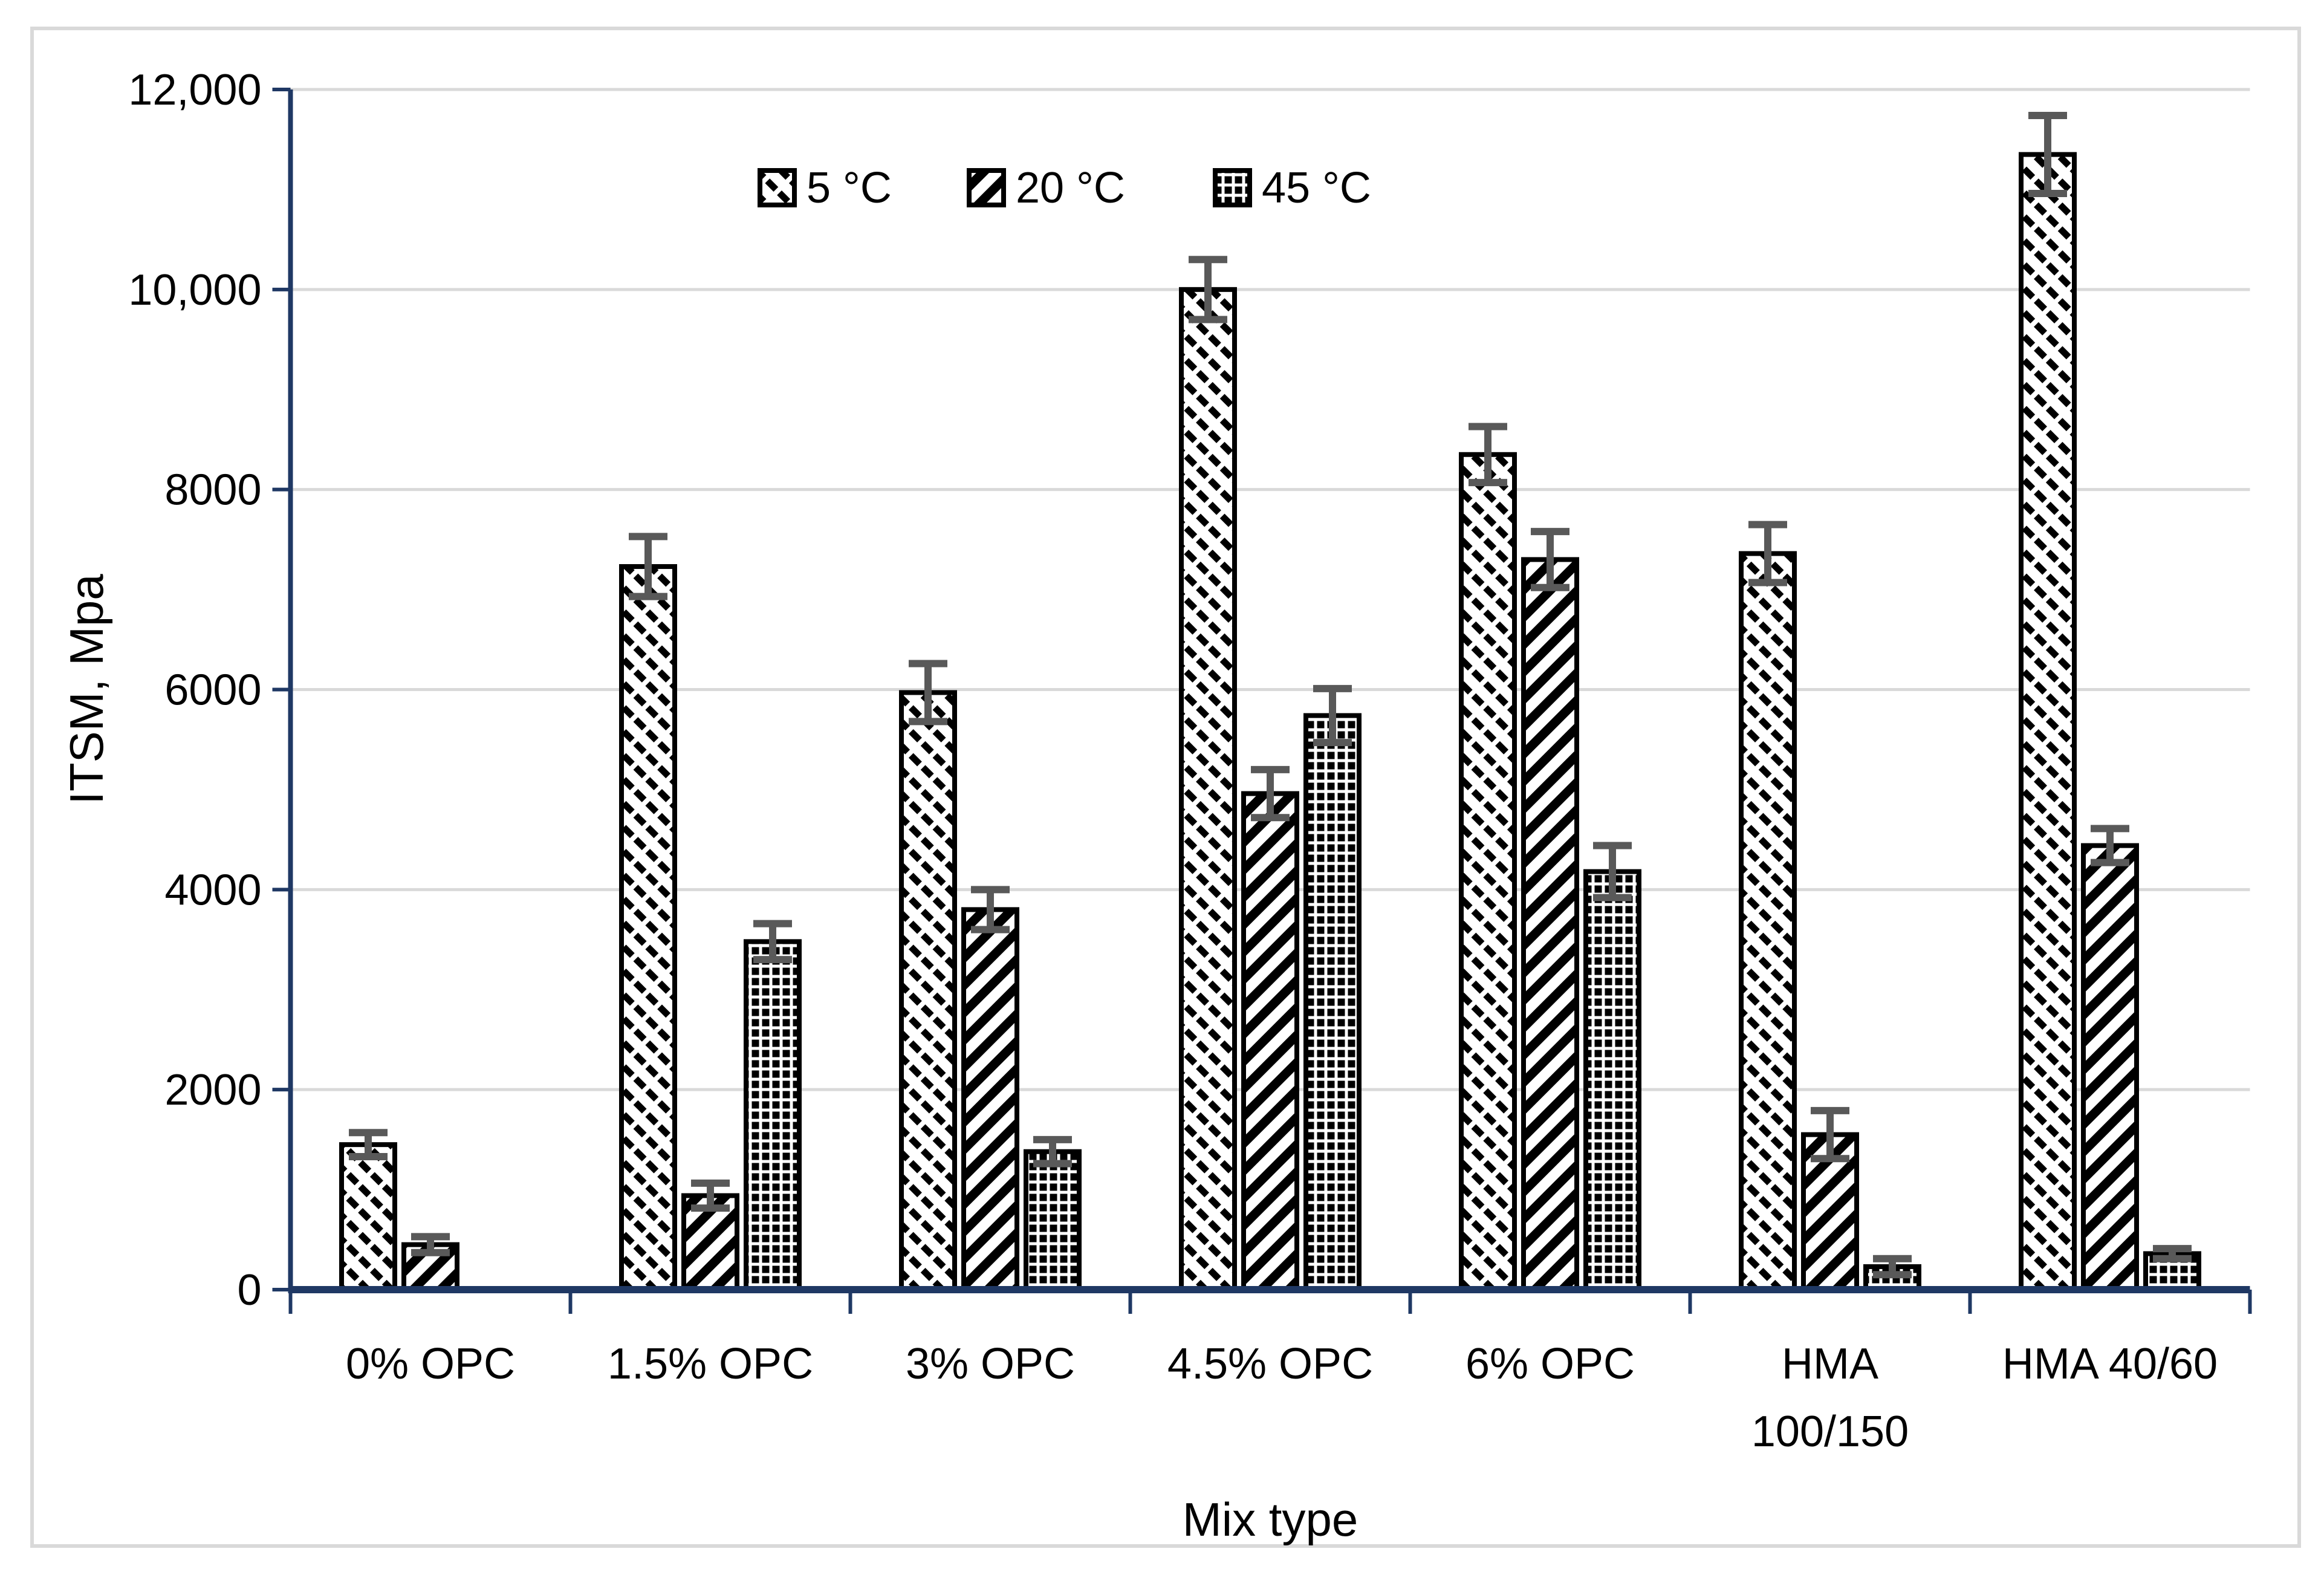  I want to click on y-tick-label-10,000: 10,000, so click(194, 290).